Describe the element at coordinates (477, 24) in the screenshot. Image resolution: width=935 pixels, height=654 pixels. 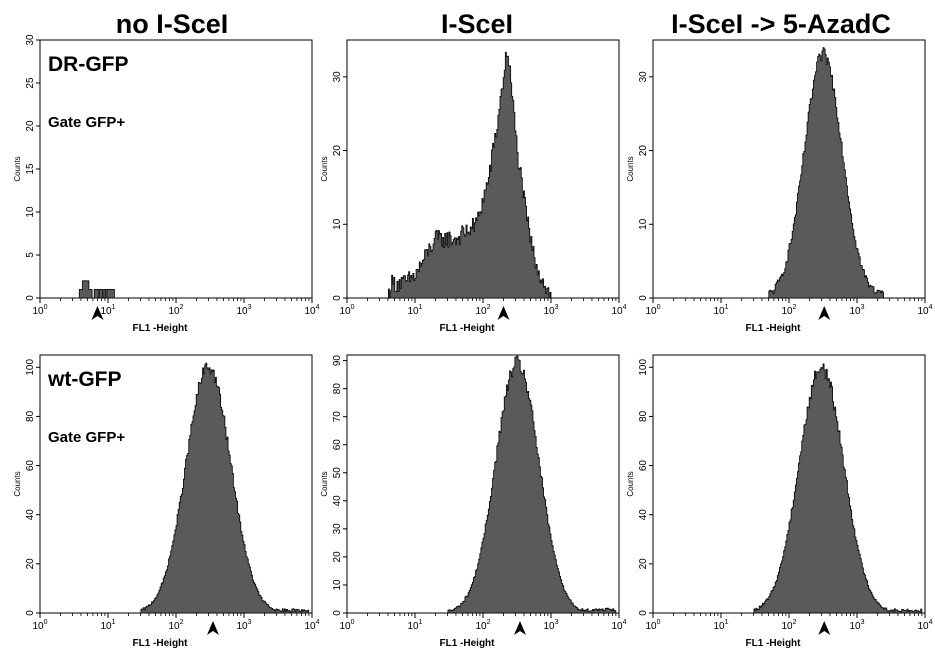
I see `column-title-iscei: I-SceI` at that location.